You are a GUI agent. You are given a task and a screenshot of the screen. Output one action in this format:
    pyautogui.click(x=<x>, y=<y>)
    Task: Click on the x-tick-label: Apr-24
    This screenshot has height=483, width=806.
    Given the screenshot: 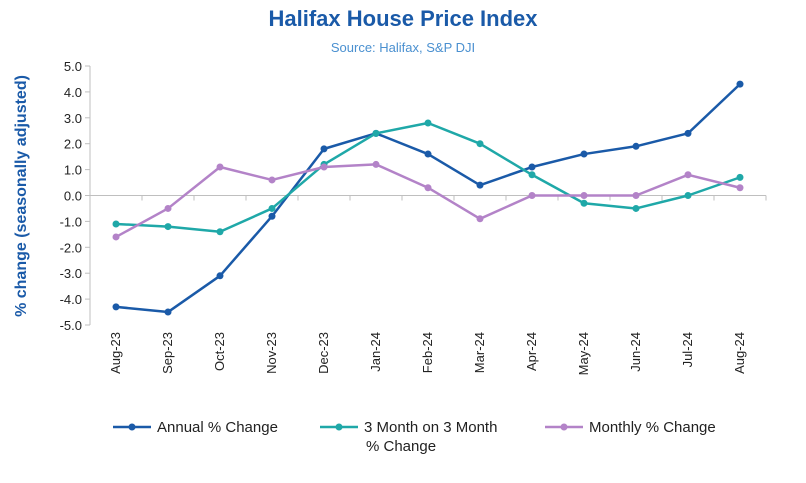 What is the action you would take?
    pyautogui.click(x=531, y=351)
    